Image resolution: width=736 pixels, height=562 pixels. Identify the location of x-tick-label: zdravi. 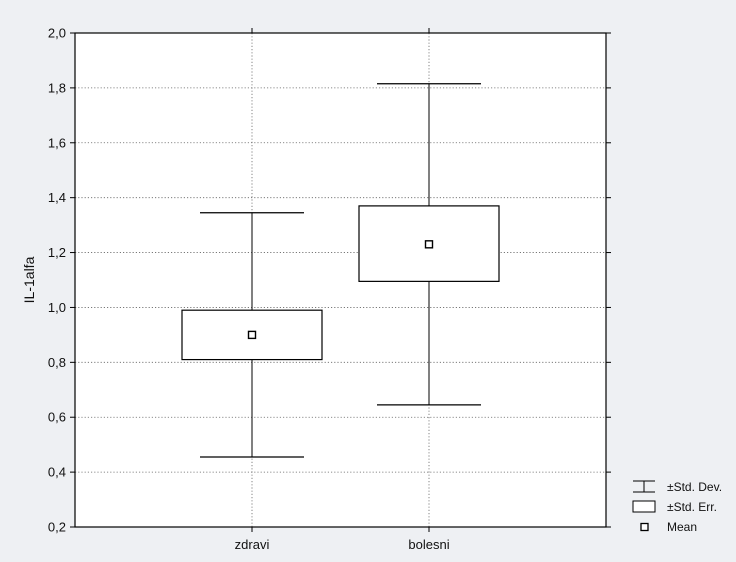
(252, 544).